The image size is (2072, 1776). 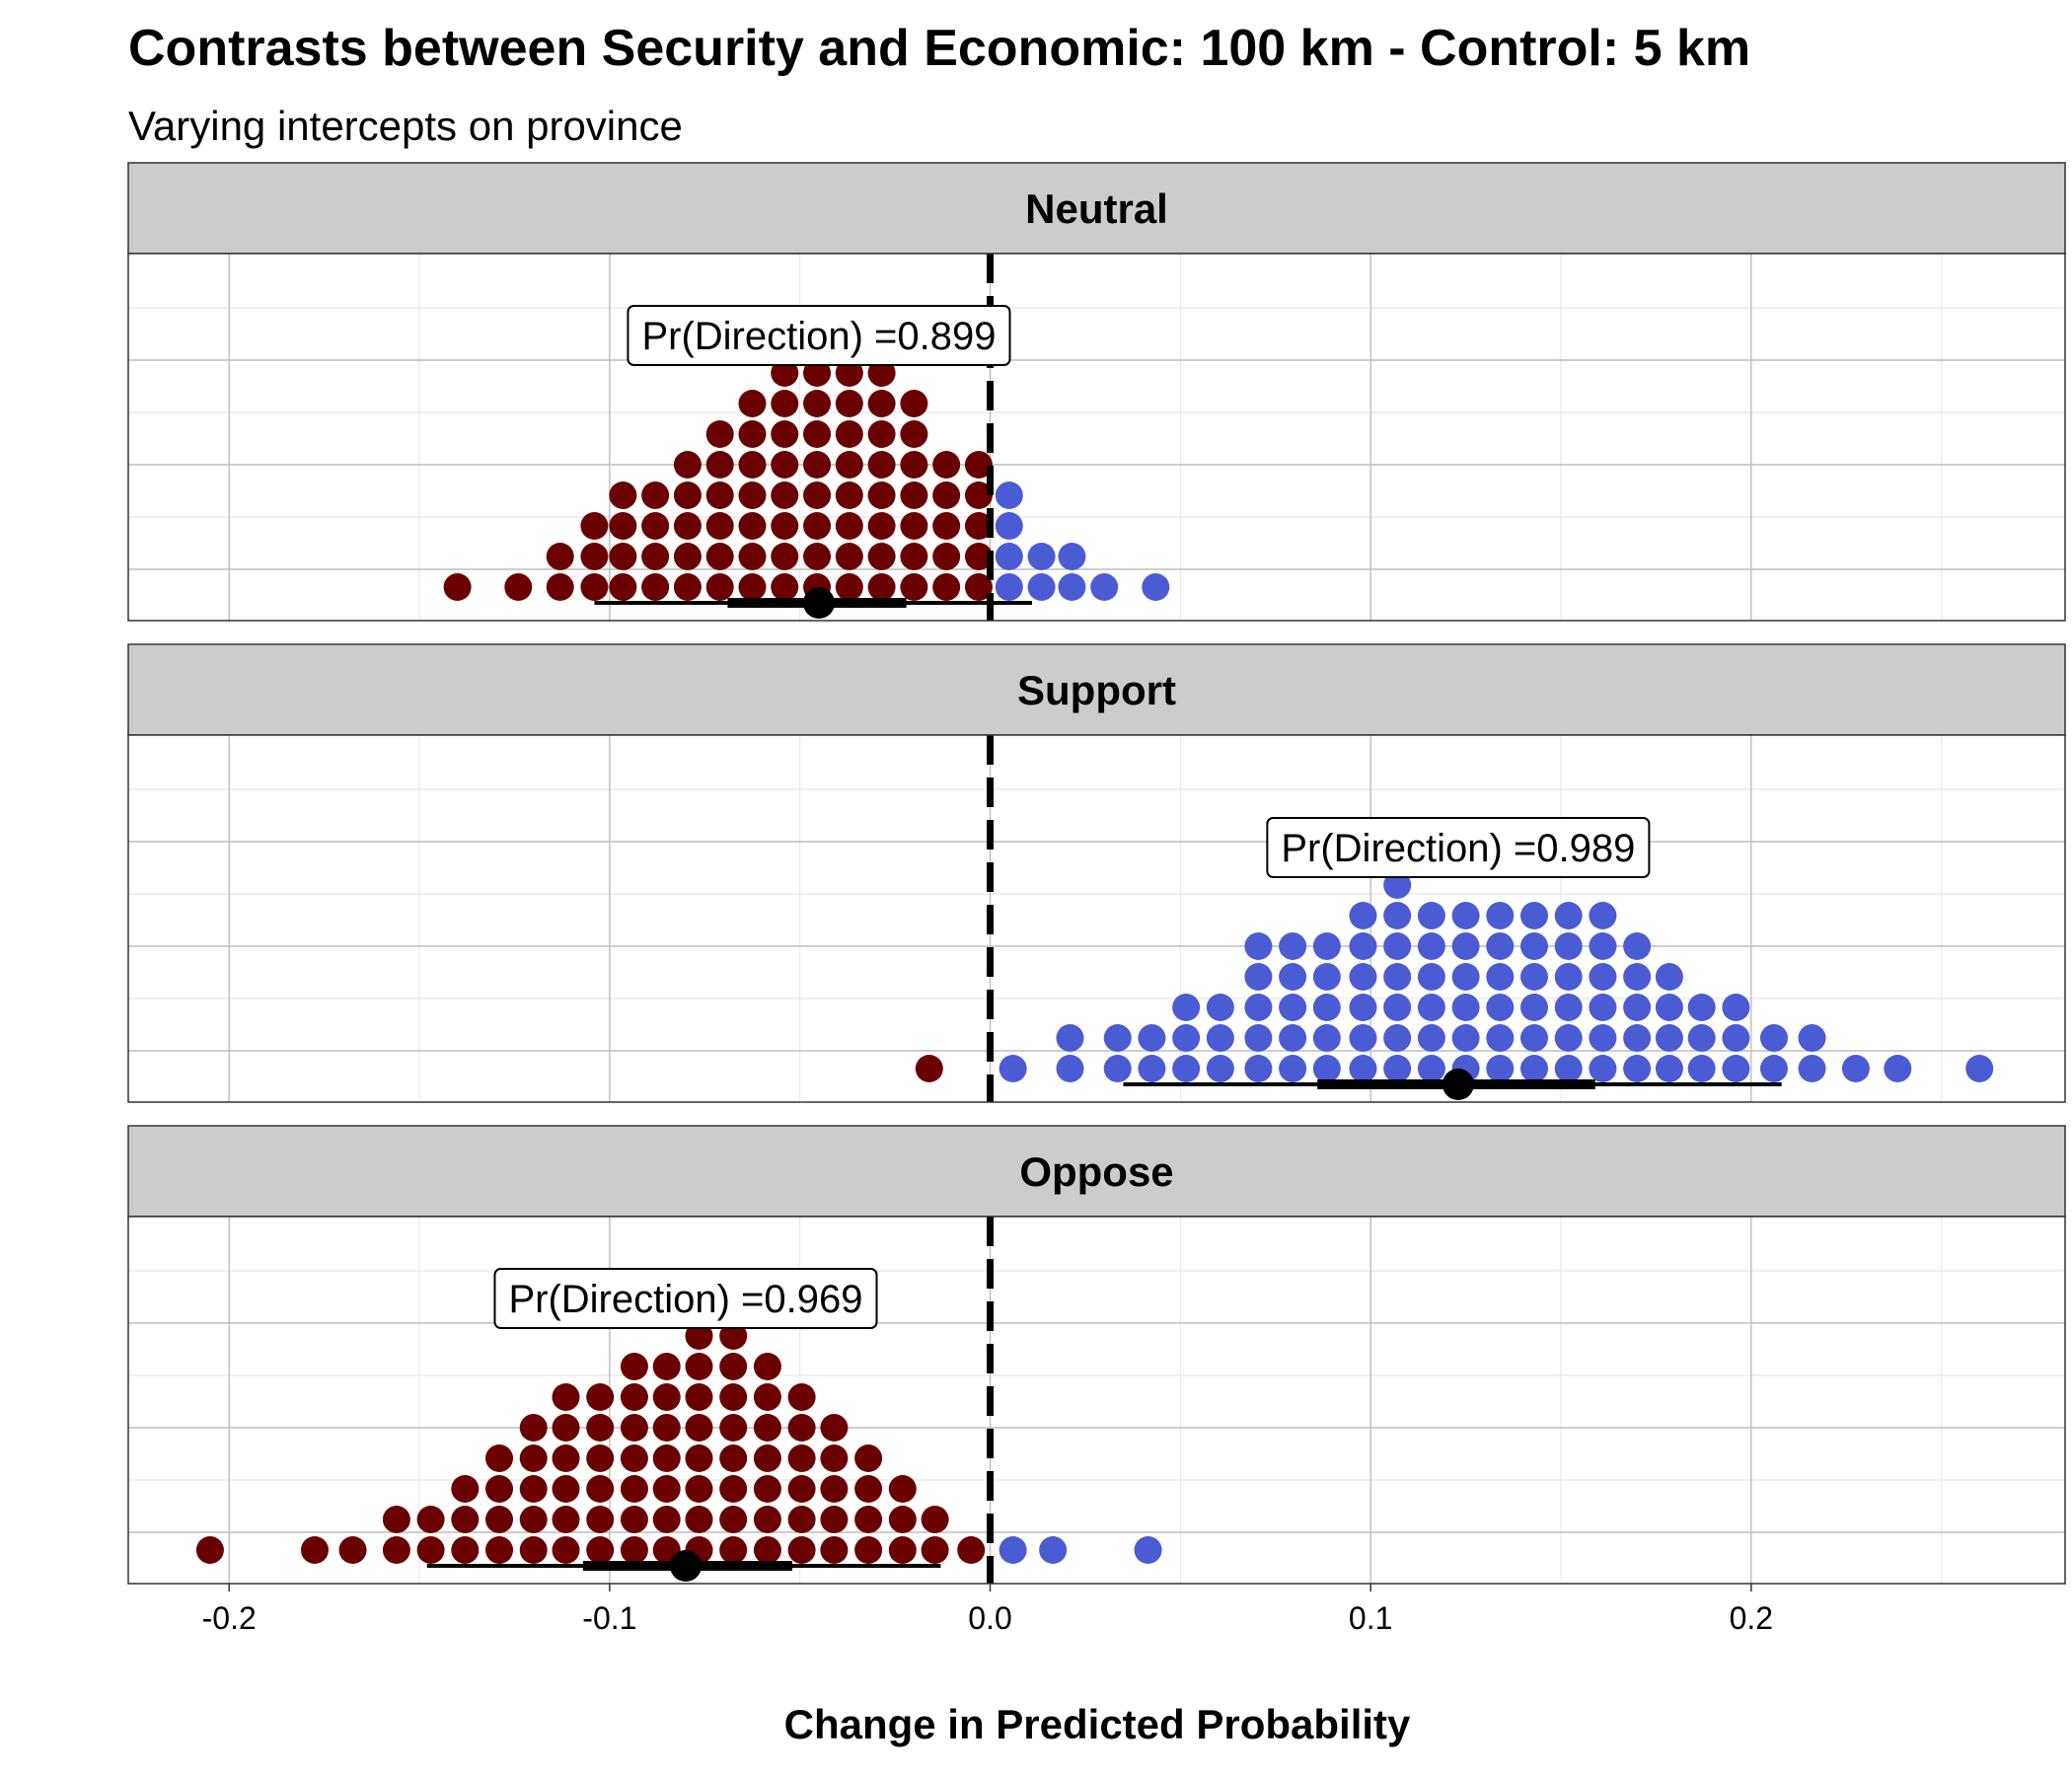 What do you see at coordinates (1371, 1618) in the screenshot?
I see `x-tick-label: 0.1` at bounding box center [1371, 1618].